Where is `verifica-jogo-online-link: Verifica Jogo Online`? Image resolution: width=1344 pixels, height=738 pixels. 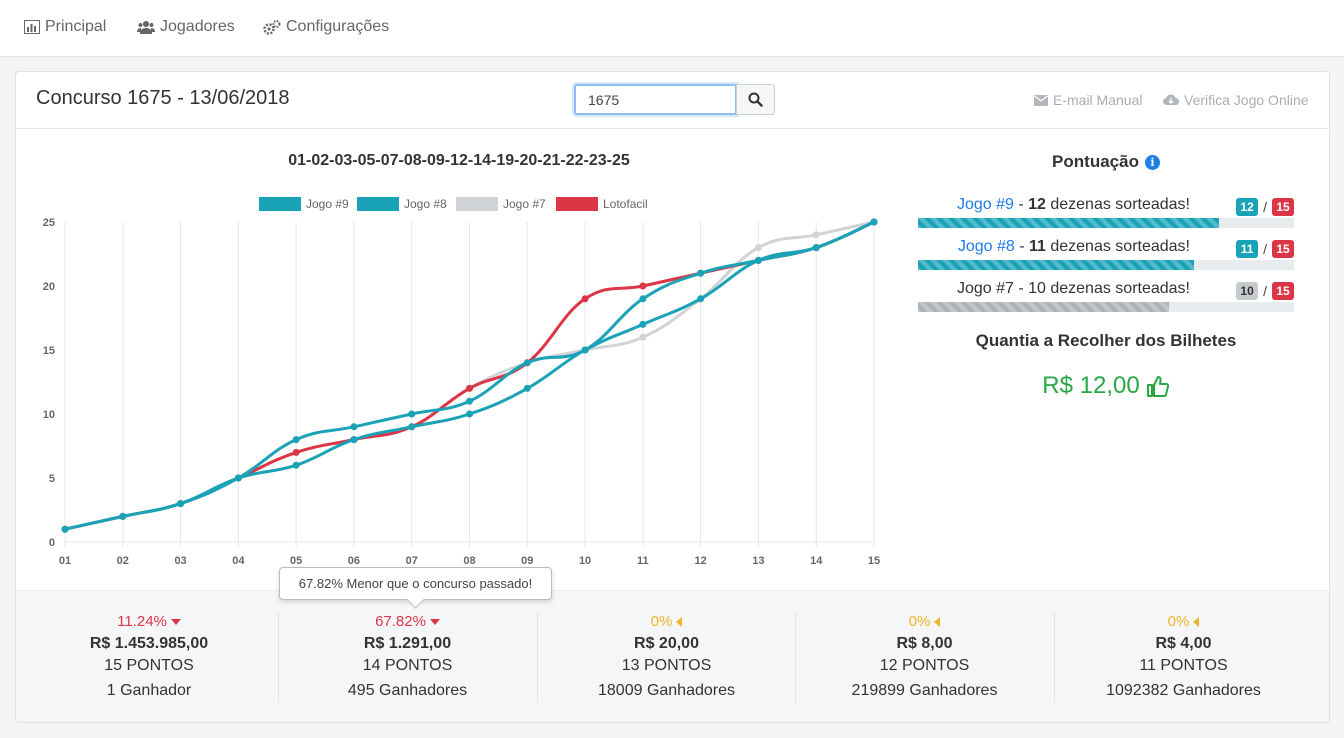
verifica-jogo-online-link: Verifica Jogo Online is located at coordinates (1236, 100).